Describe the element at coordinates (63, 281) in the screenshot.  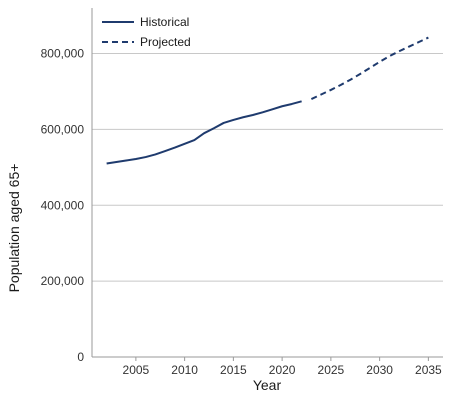
I see `y-tick-label: 200,000` at that location.